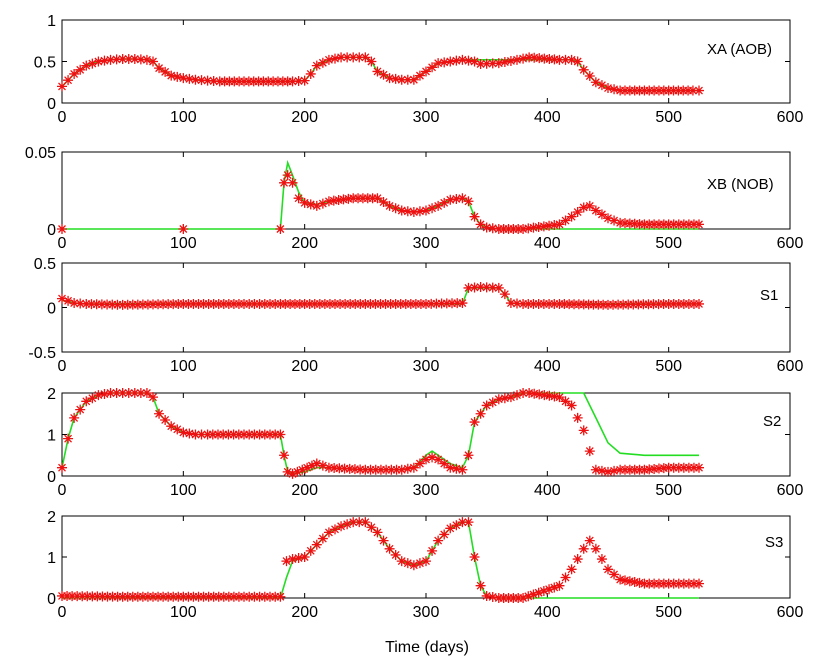 The image size is (813, 662). I want to click on axes-frame, so click(426, 190).